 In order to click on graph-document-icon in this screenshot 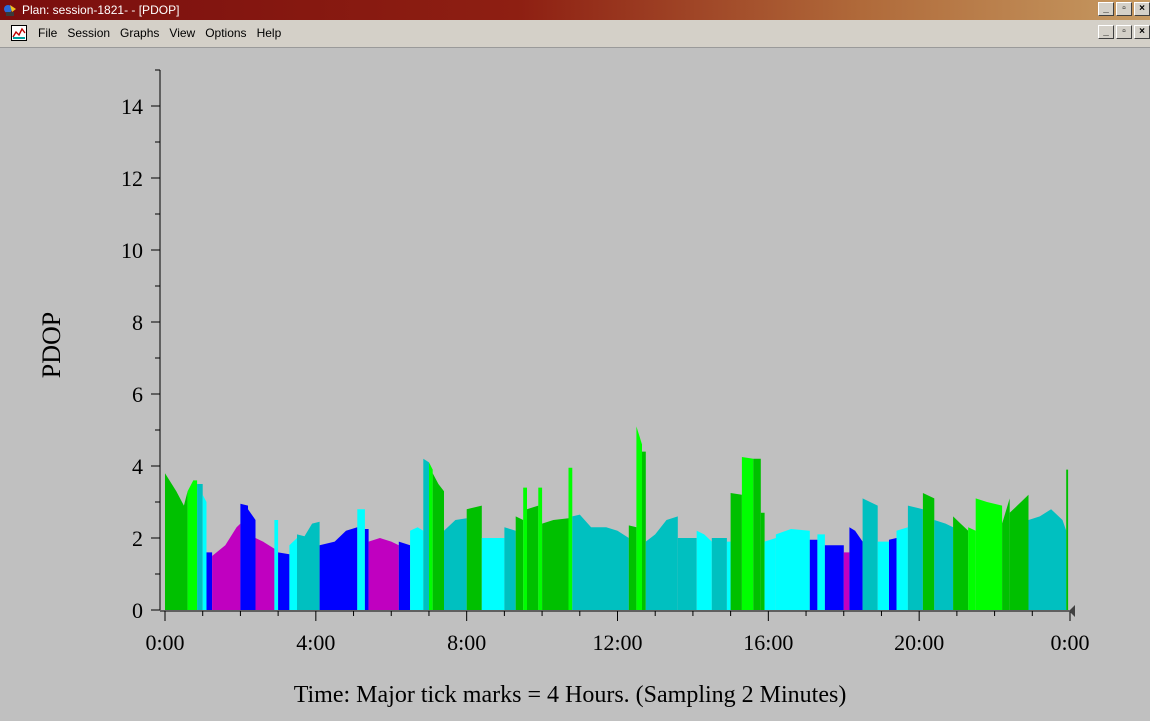, I will do `click(19, 33)`.